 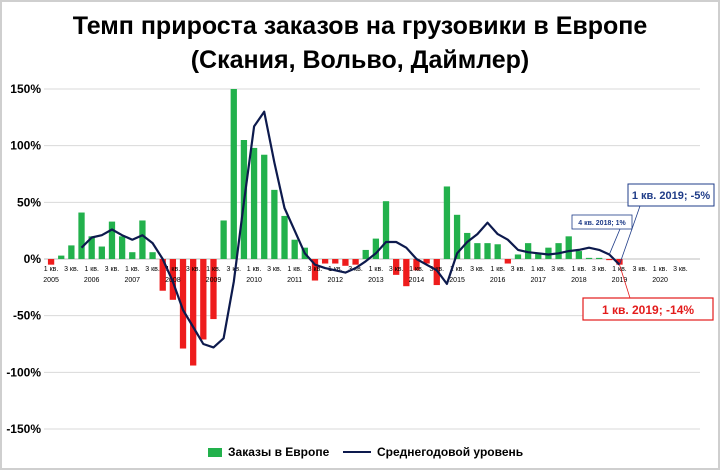 I want to click on x-year-label: 2009, so click(x=214, y=280).